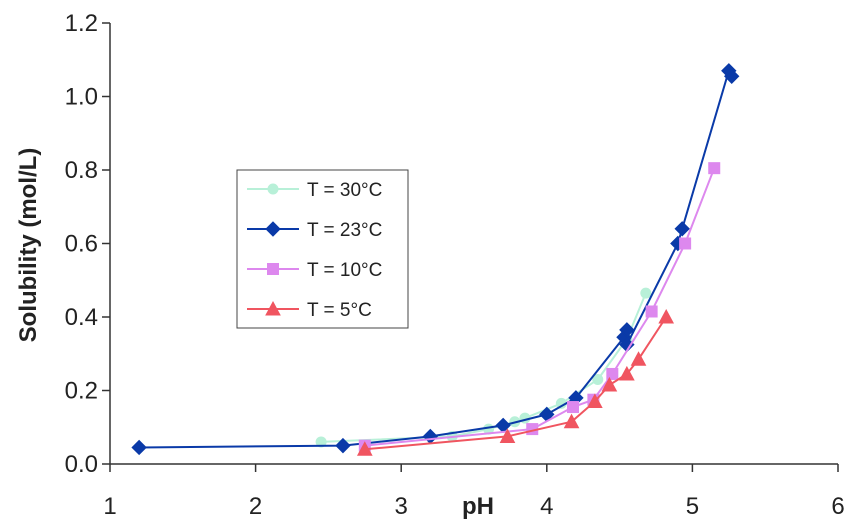 The width and height of the screenshot is (850, 532). What do you see at coordinates (81, 97) in the screenshot?
I see `y-tick-label: 1.0` at bounding box center [81, 97].